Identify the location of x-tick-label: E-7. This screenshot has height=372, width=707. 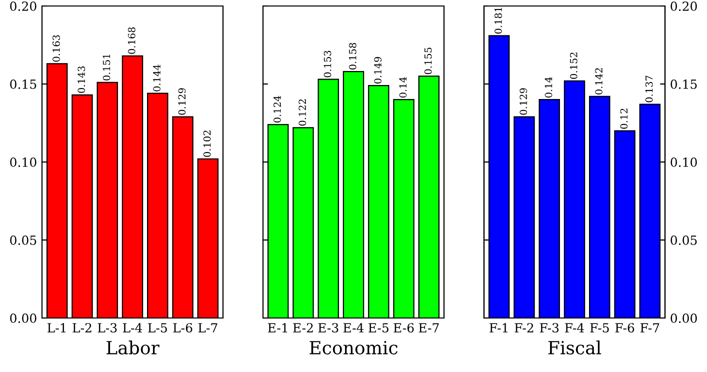
(428, 327).